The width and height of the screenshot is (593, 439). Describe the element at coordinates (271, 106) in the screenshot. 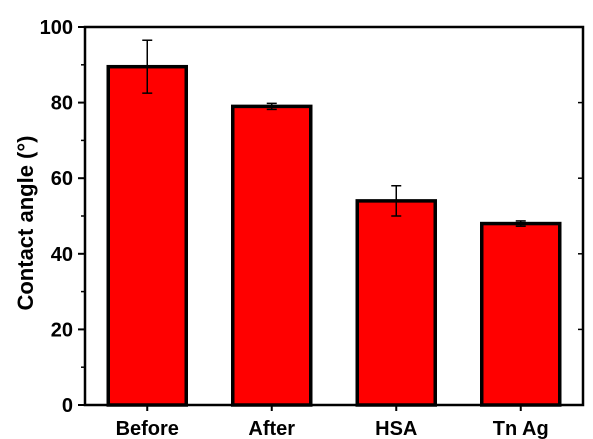

I see `error-bar-after` at that location.